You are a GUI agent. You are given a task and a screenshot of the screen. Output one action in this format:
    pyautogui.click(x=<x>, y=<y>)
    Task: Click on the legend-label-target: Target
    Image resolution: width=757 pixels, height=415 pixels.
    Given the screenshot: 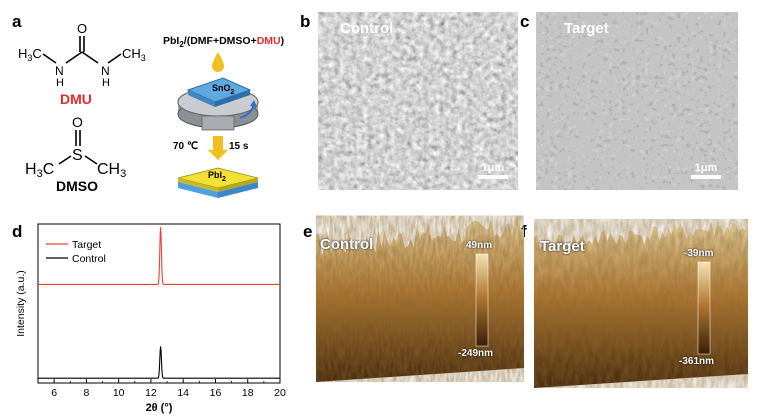 What is the action you would take?
    pyautogui.click(x=86, y=245)
    